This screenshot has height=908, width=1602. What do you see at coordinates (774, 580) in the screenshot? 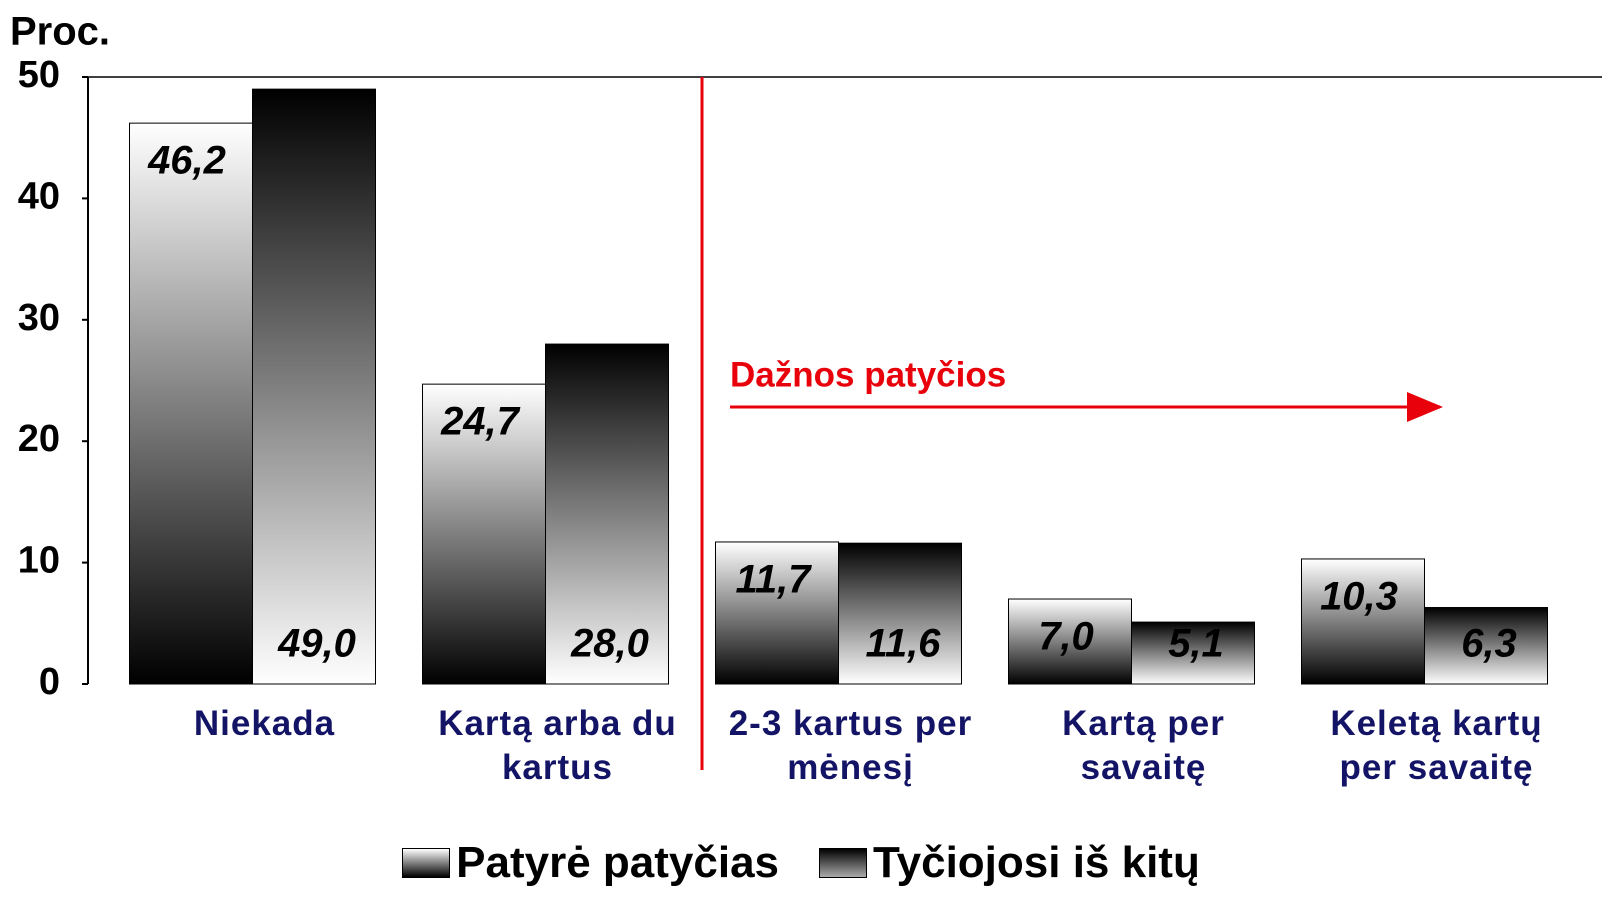
I see `data-label: 11,7` at bounding box center [774, 580].